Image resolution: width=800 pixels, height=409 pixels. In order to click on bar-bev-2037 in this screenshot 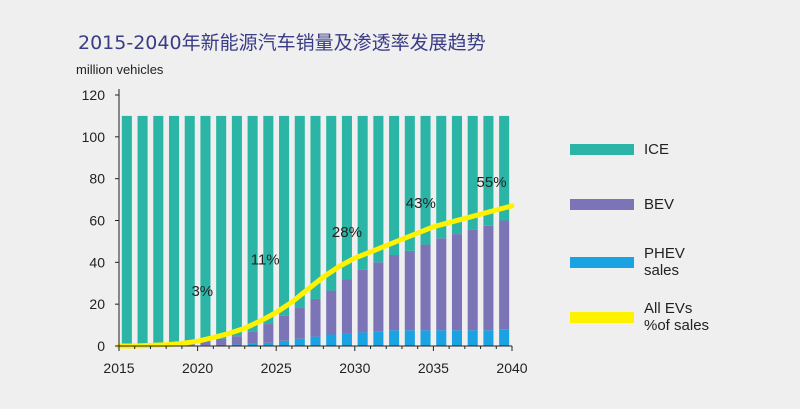, I will do `click(457, 282)`.